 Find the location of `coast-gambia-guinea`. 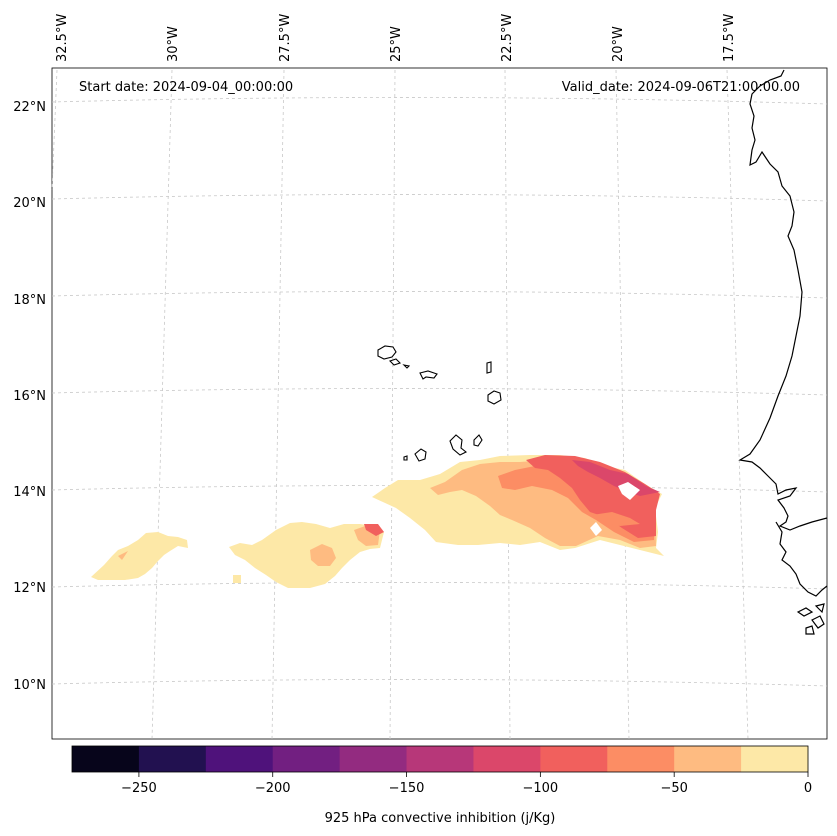

coast-gambia-guinea is located at coordinates (801, 559).